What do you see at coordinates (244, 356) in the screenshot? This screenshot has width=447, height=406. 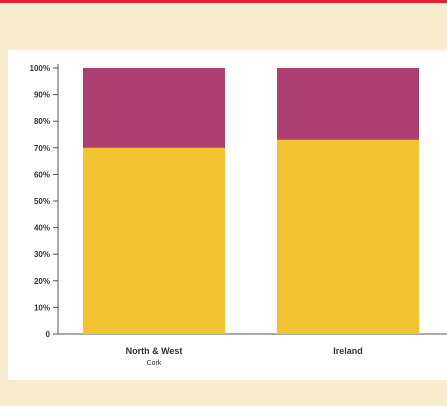 I see `label-layer: North & West Cork Ireland` at bounding box center [244, 356].